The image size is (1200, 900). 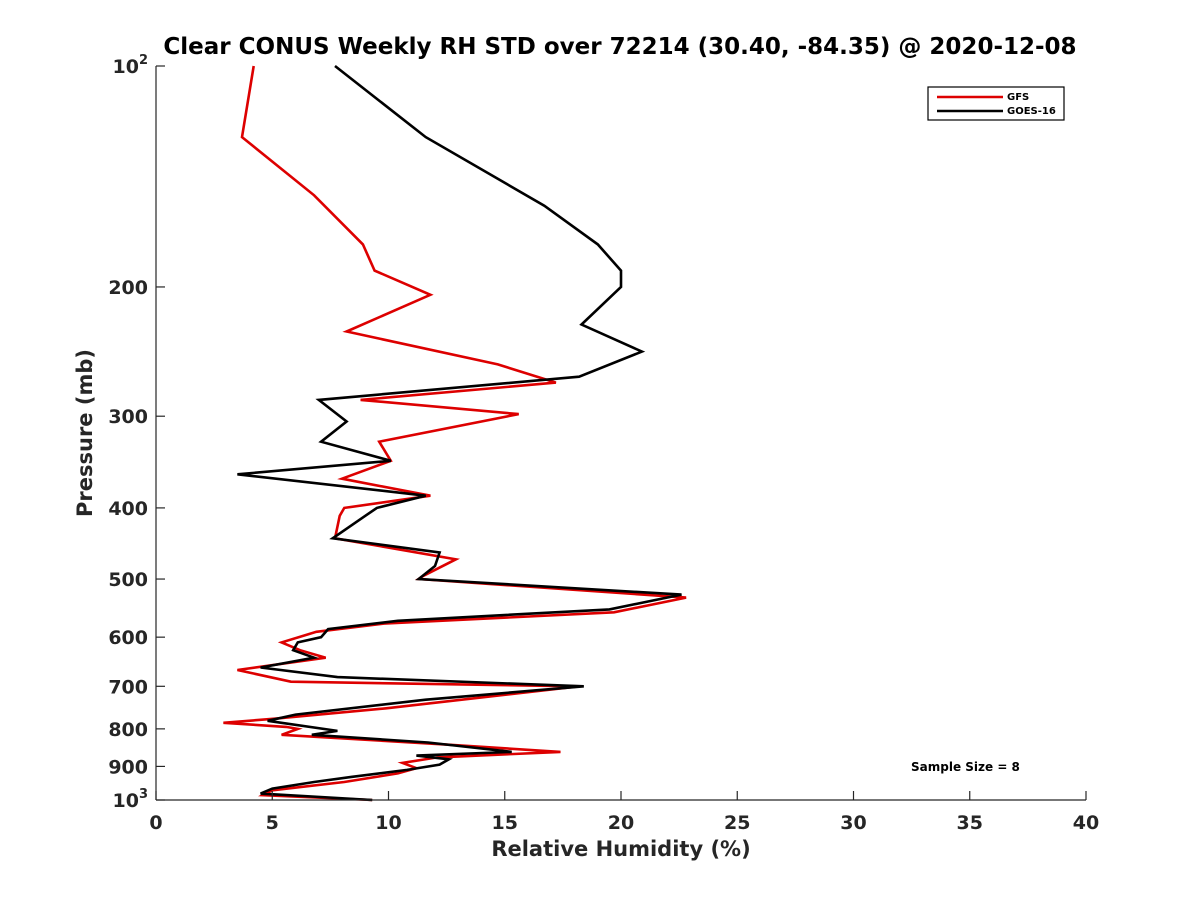 I want to click on y-tick-label: 10³, so click(x=131, y=799).